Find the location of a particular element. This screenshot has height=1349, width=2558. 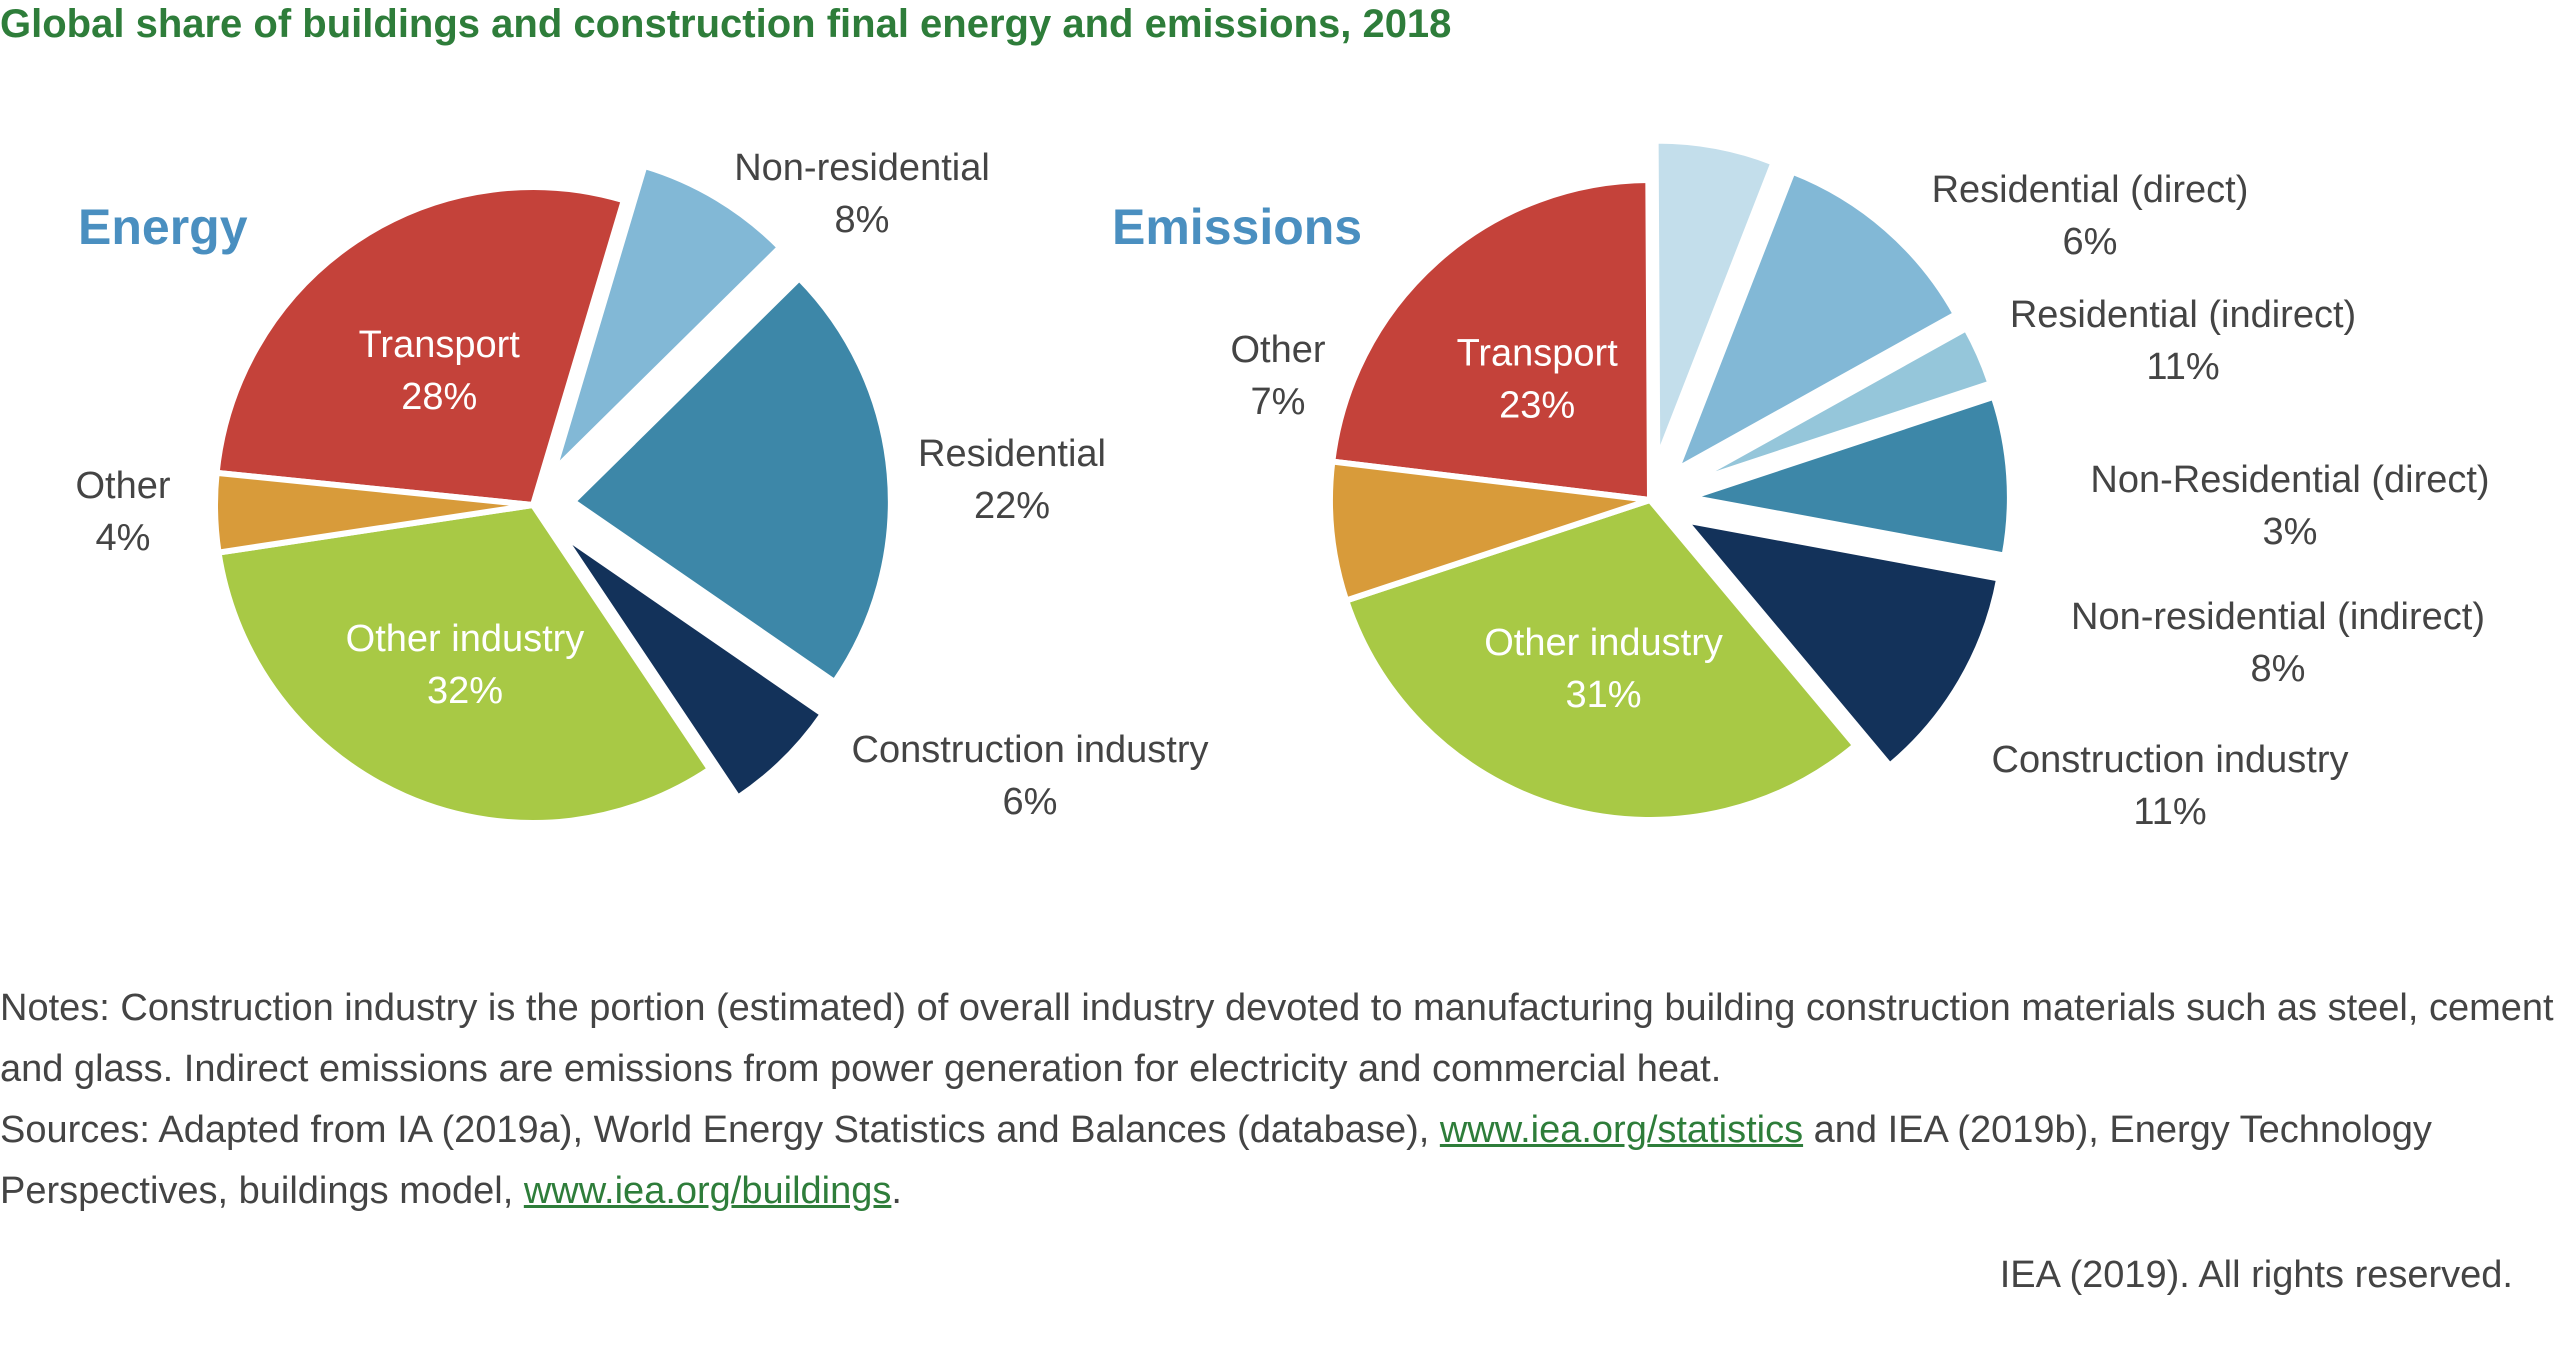

emissions-slice-non-residential-indirect is located at coordinates (1849, 476).